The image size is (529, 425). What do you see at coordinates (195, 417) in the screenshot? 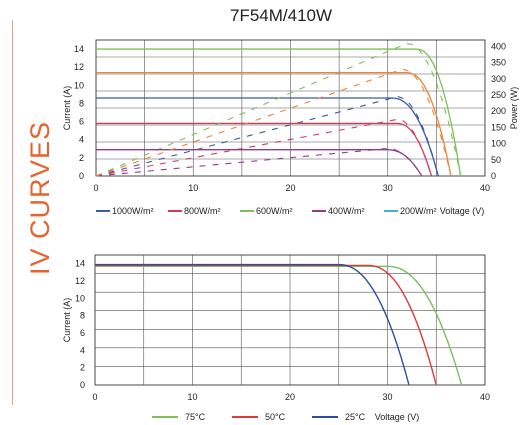
I see `chart2-legend-label: 75°C` at bounding box center [195, 417].